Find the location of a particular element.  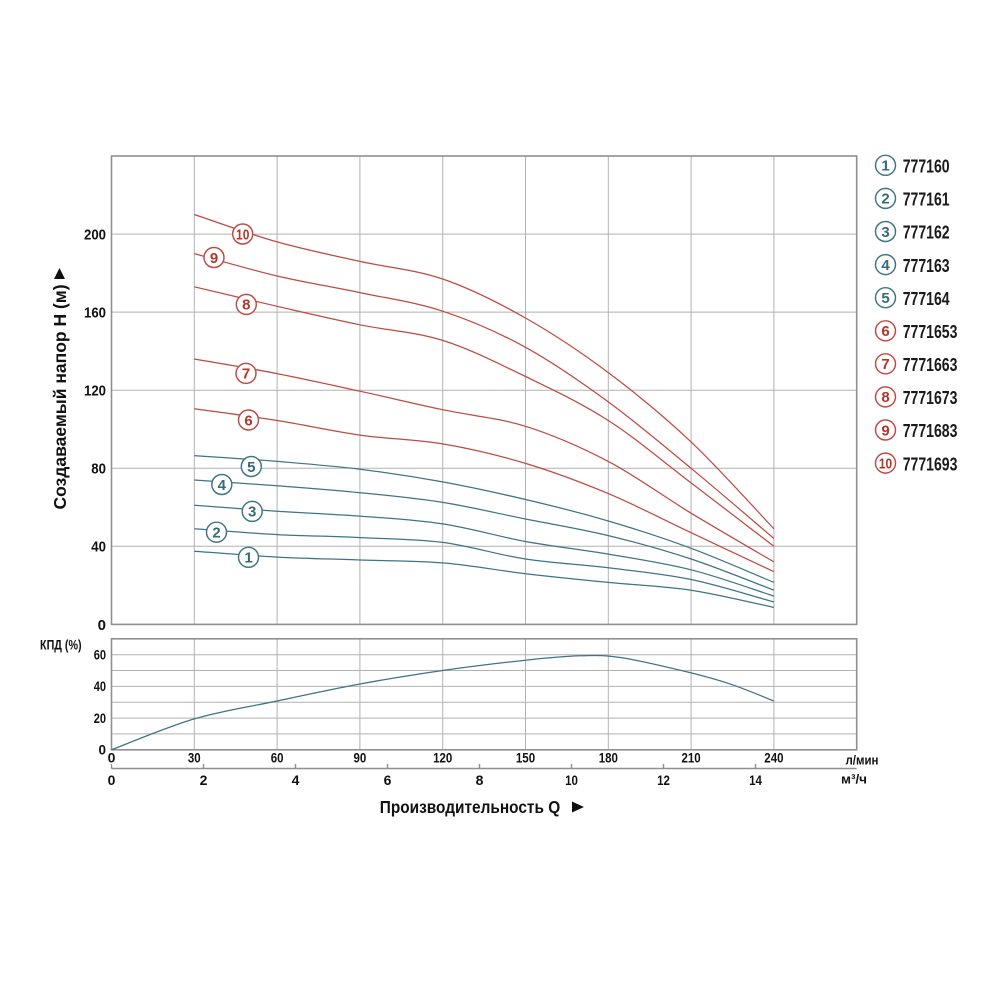

svg-text: 14 is located at coordinates (755, 780).